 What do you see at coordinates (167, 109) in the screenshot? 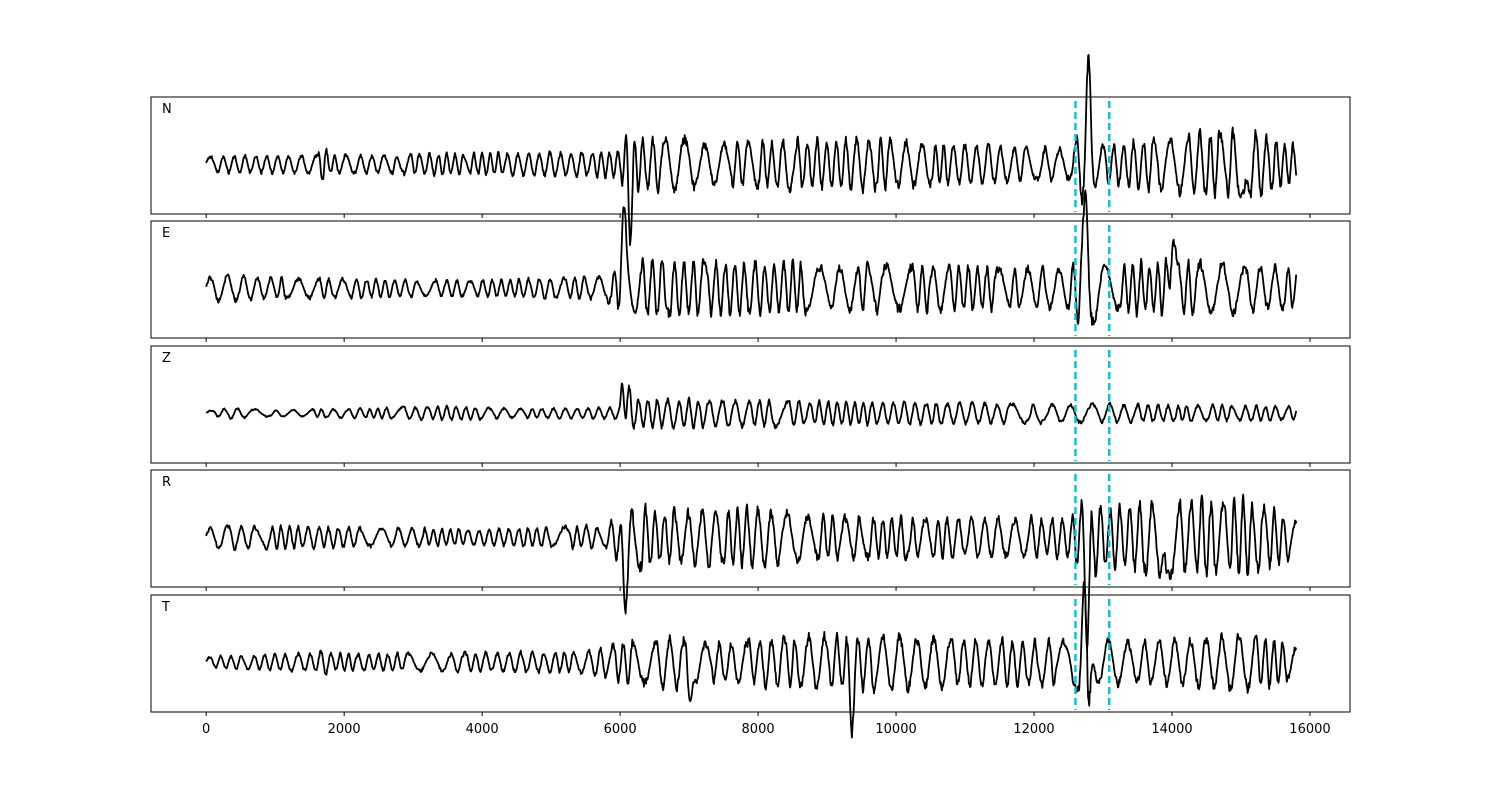
I see `panel-label: N` at bounding box center [167, 109].